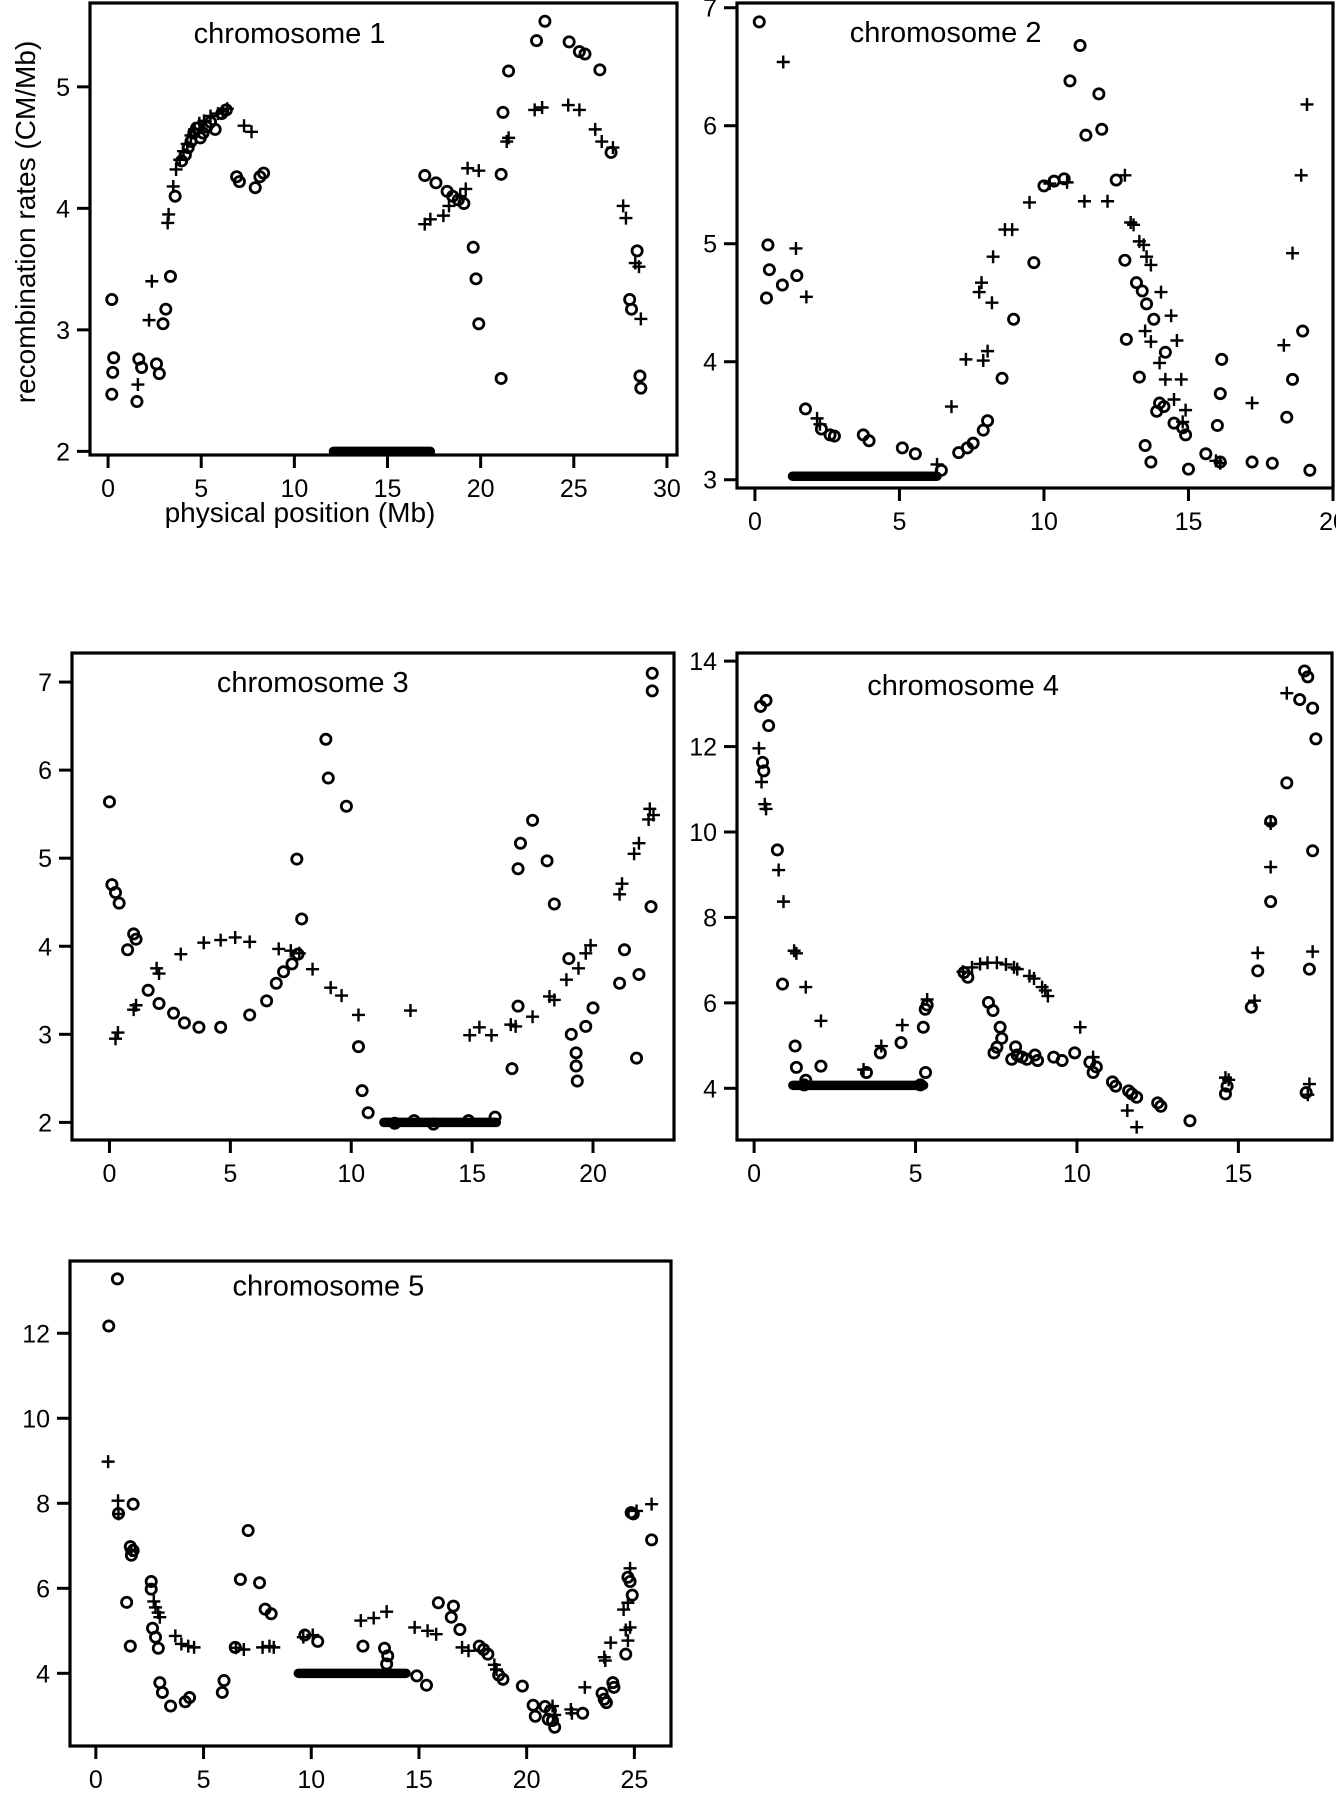  What do you see at coordinates (527, 1780) in the screenshot?
I see `x-tick-label: 20` at bounding box center [527, 1780].